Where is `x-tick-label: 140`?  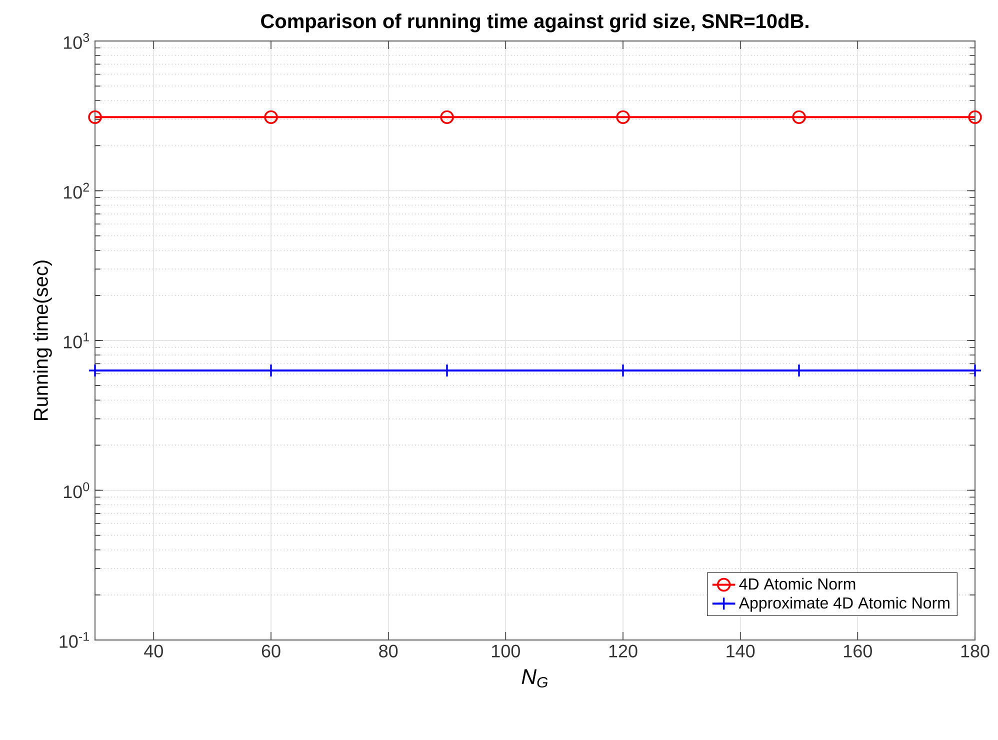
x-tick-label: 140 is located at coordinates (740, 651).